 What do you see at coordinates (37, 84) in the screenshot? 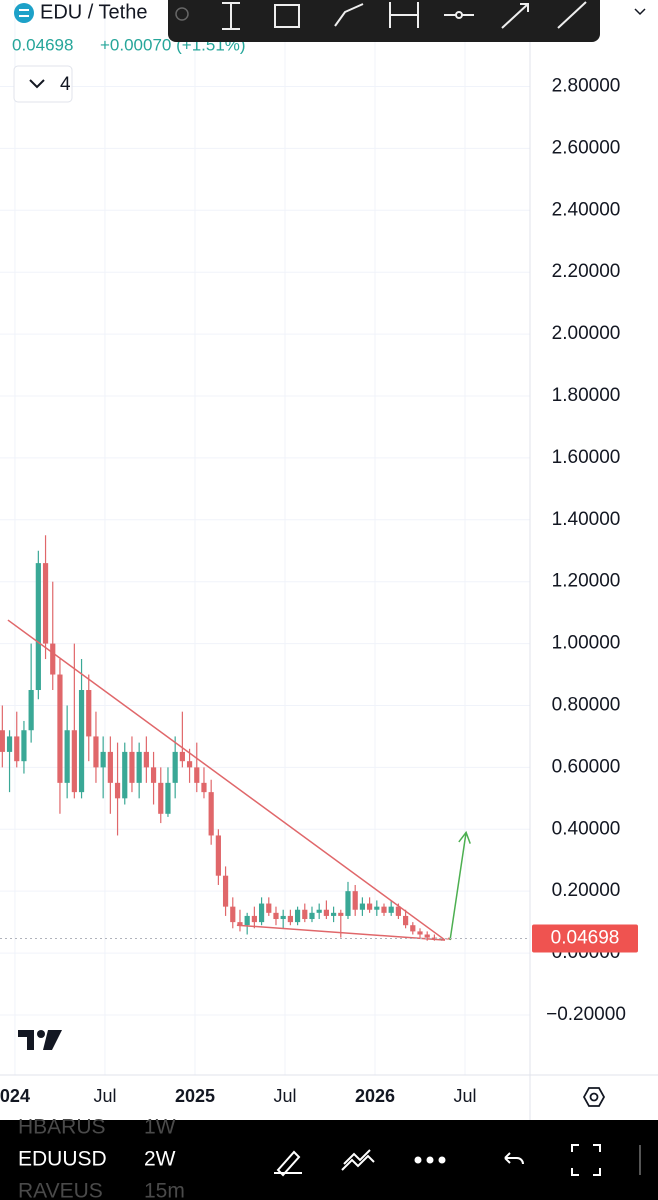
I see `chevron-icon` at bounding box center [37, 84].